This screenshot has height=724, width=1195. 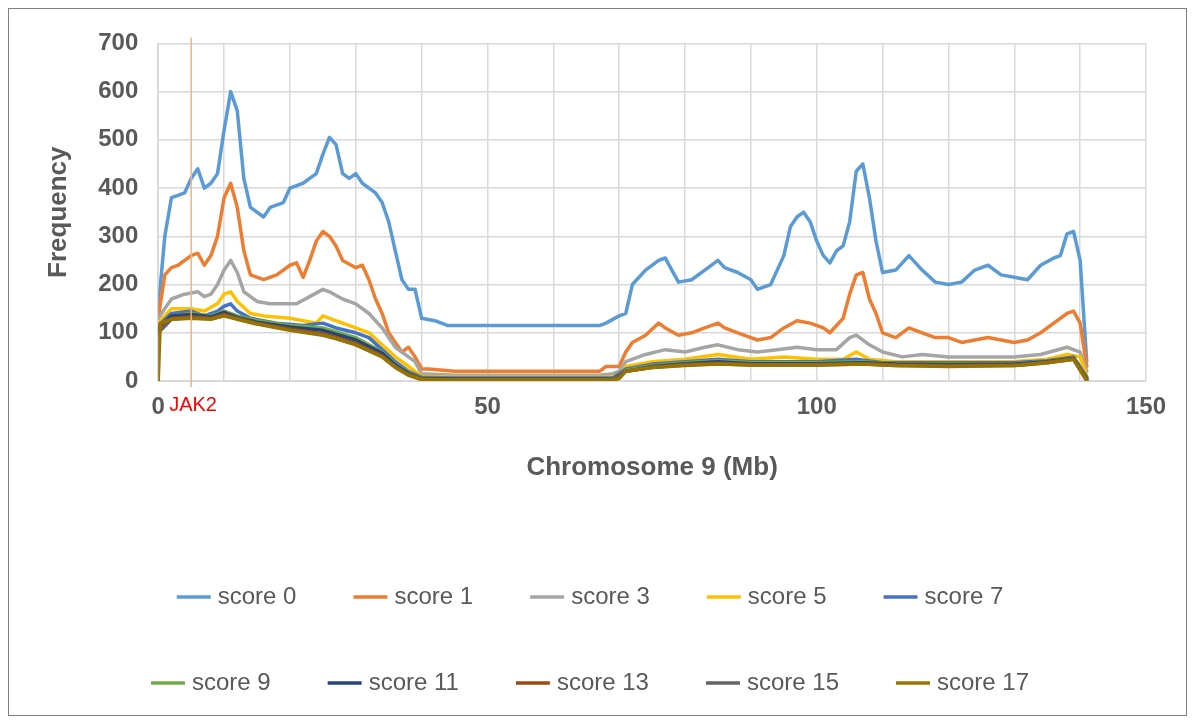 What do you see at coordinates (652, 465) in the screenshot?
I see `x-axis-title: Chromosome 9 (Mb)` at bounding box center [652, 465].